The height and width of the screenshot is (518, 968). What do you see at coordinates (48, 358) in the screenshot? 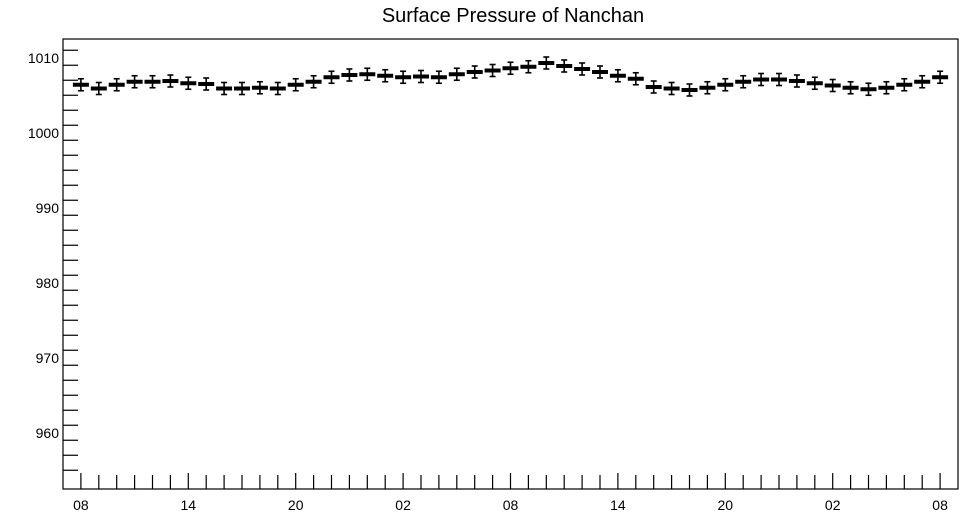
I see `y-tick-label: 970` at bounding box center [48, 358].